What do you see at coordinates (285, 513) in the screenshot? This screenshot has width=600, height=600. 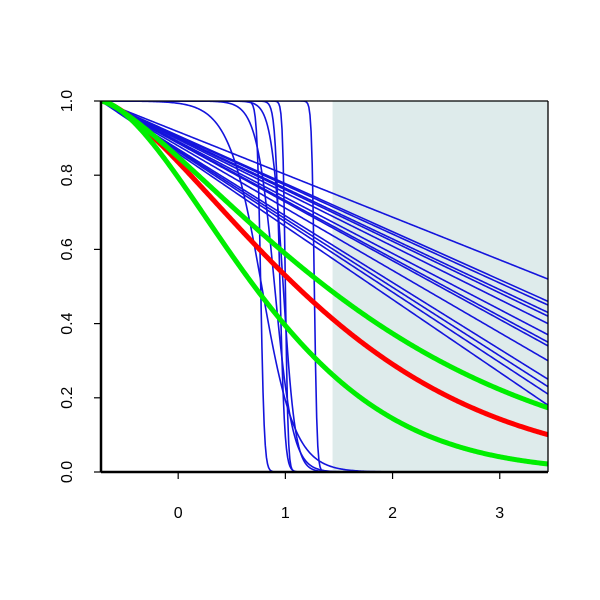 I see `x-tick-label: 1` at bounding box center [285, 513].